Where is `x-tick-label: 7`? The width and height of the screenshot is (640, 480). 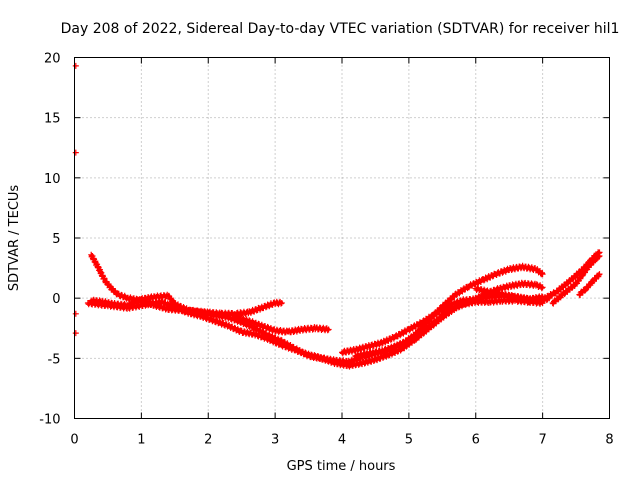 x-tick-label: 7 is located at coordinates (542, 440).